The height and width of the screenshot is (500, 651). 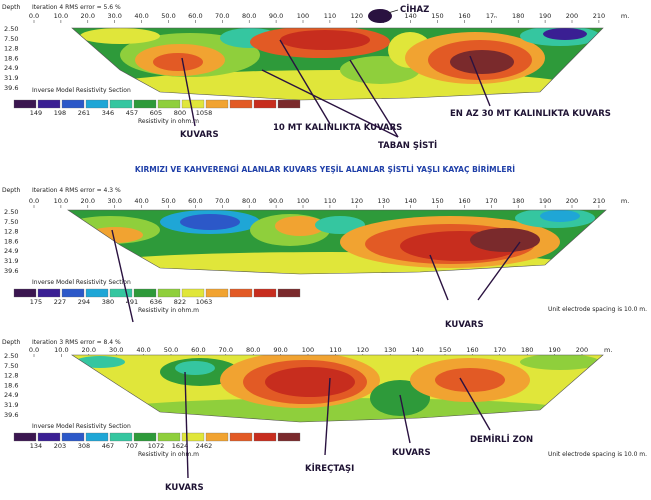 I want to click on scale-value-label: 800, so click(x=180, y=113).